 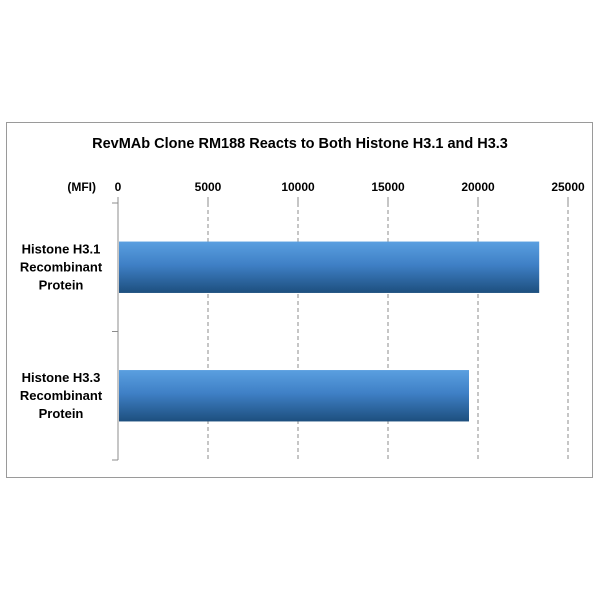 I want to click on tick-label: 0, so click(x=118, y=187).